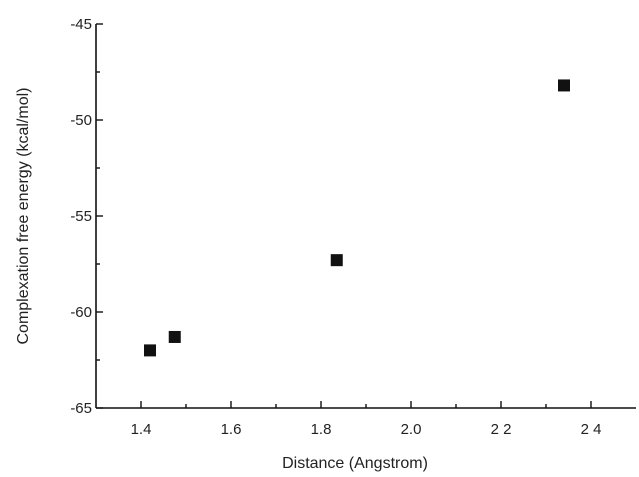 The height and width of the screenshot is (477, 639). Describe the element at coordinates (81, 408) in the screenshot. I see `y-tick-label: -65` at that location.